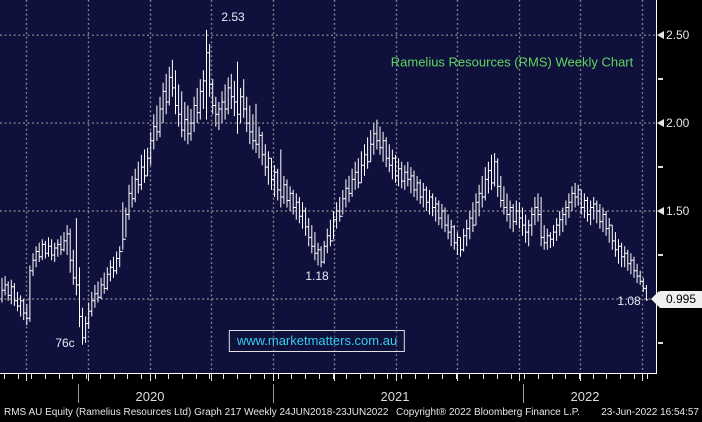 This screenshot has width=702, height=422. Describe the element at coordinates (680, 300) in the screenshot. I see `last-price-label: 0.995` at that location.